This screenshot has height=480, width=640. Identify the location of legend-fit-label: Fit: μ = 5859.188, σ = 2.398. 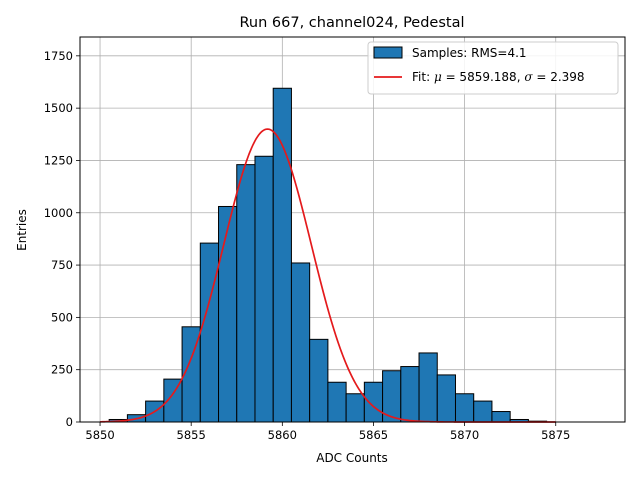
(498, 77).